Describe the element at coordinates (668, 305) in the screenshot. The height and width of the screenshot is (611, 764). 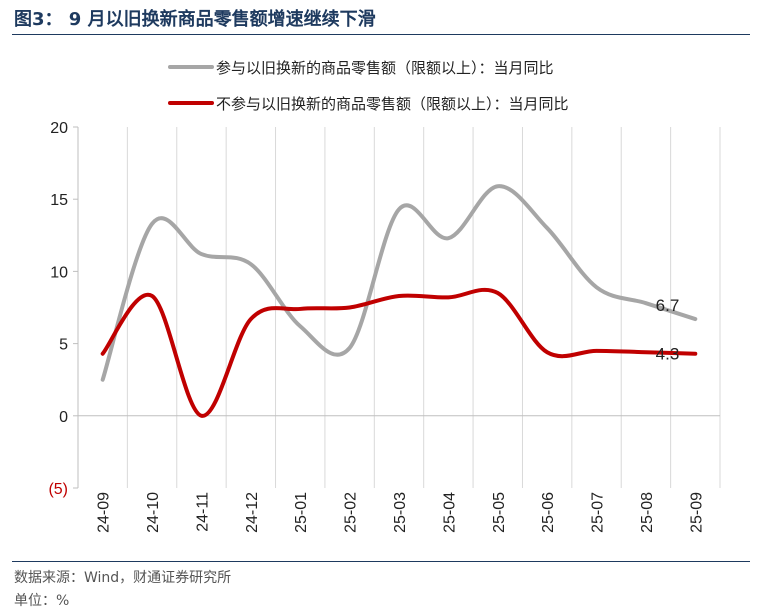
I see `data-label-end: 6.7` at that location.